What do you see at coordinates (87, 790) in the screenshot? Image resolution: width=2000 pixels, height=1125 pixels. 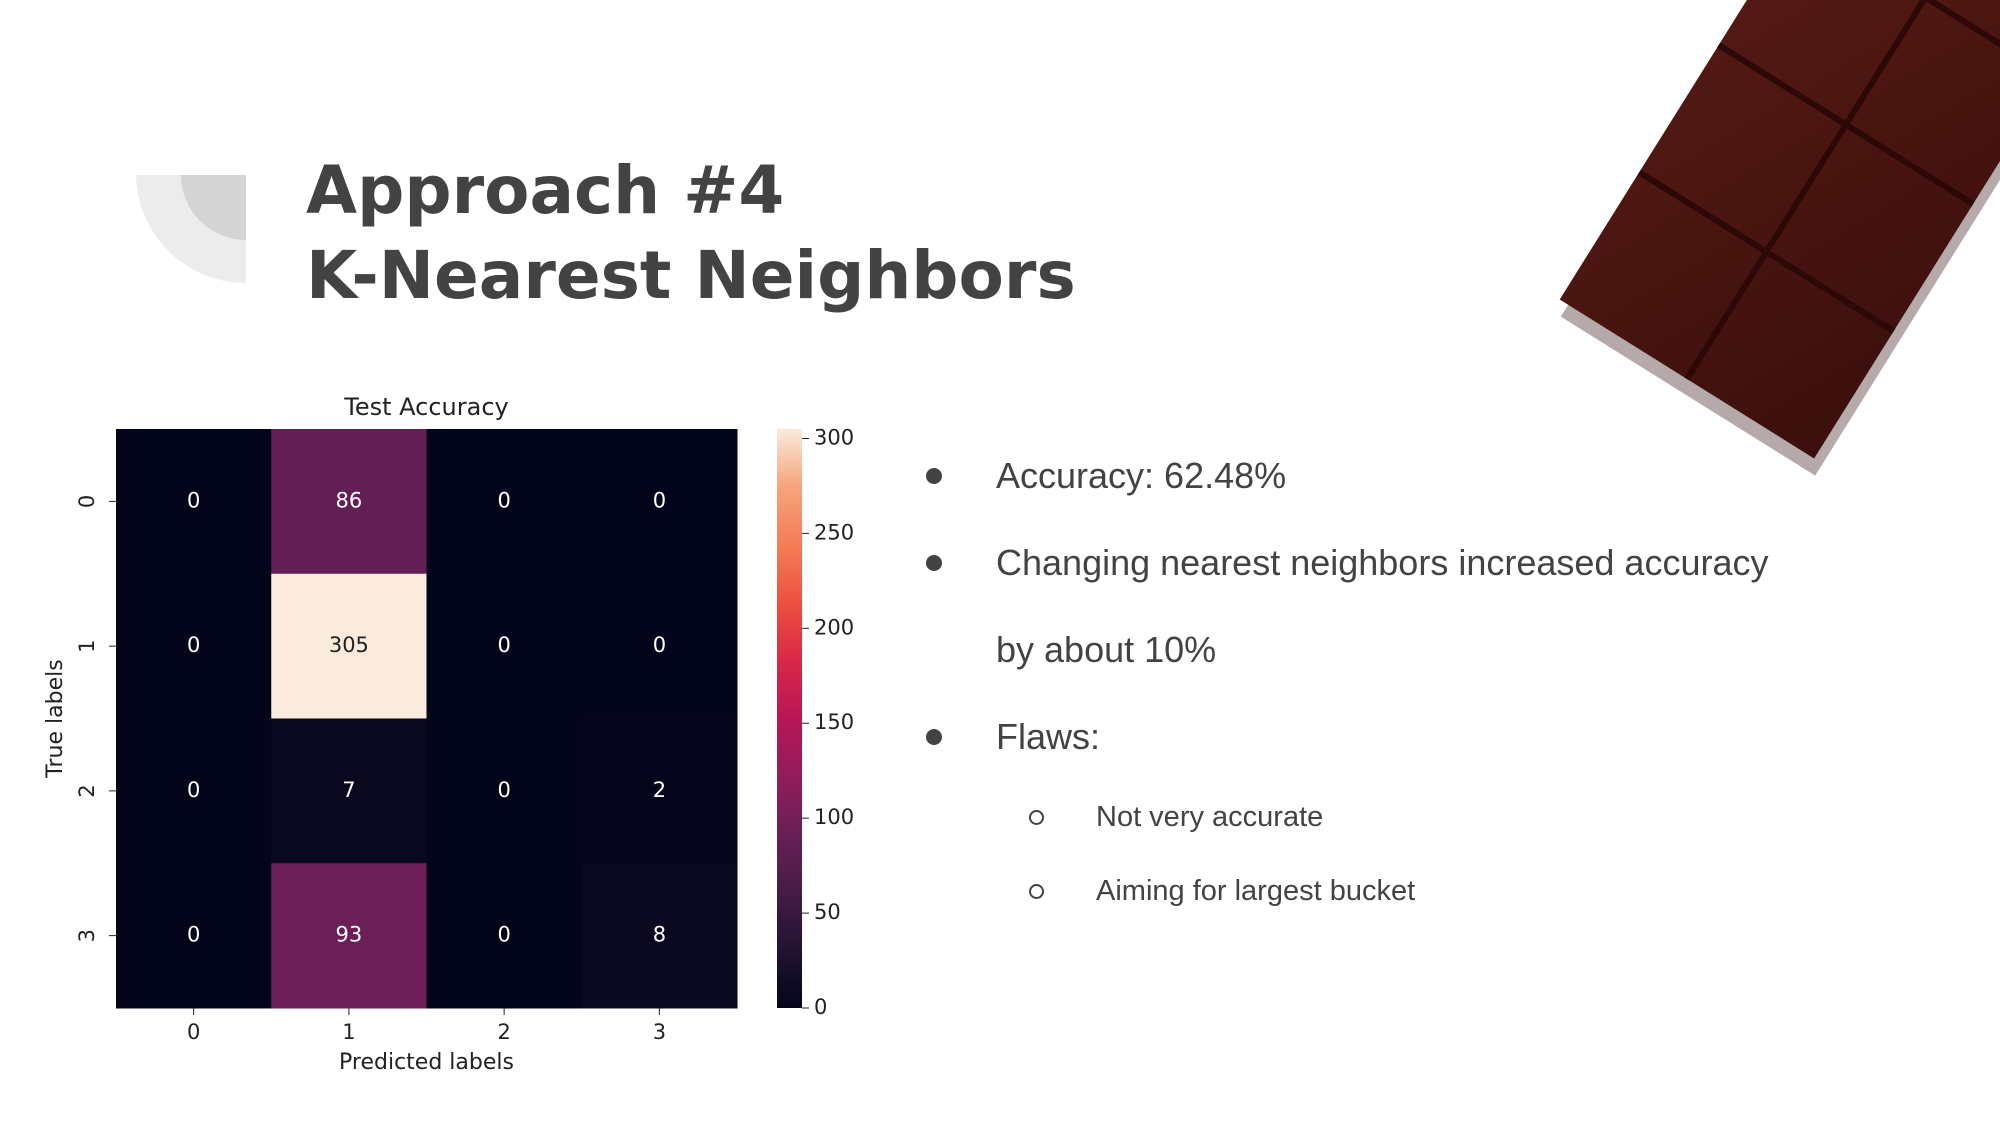 I see `y-tick-label: 2` at bounding box center [87, 790].